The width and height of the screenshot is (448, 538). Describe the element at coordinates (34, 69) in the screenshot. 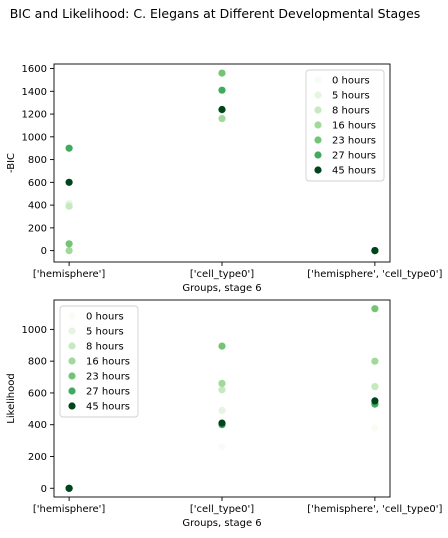

I see `y-tick-label: 1600` at that location.